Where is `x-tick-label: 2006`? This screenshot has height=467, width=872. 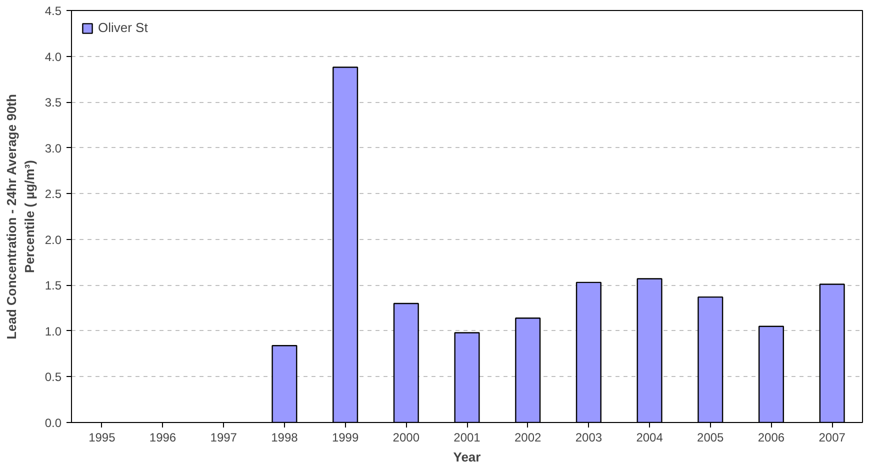
x-tick-label: 2006 is located at coordinates (771, 437).